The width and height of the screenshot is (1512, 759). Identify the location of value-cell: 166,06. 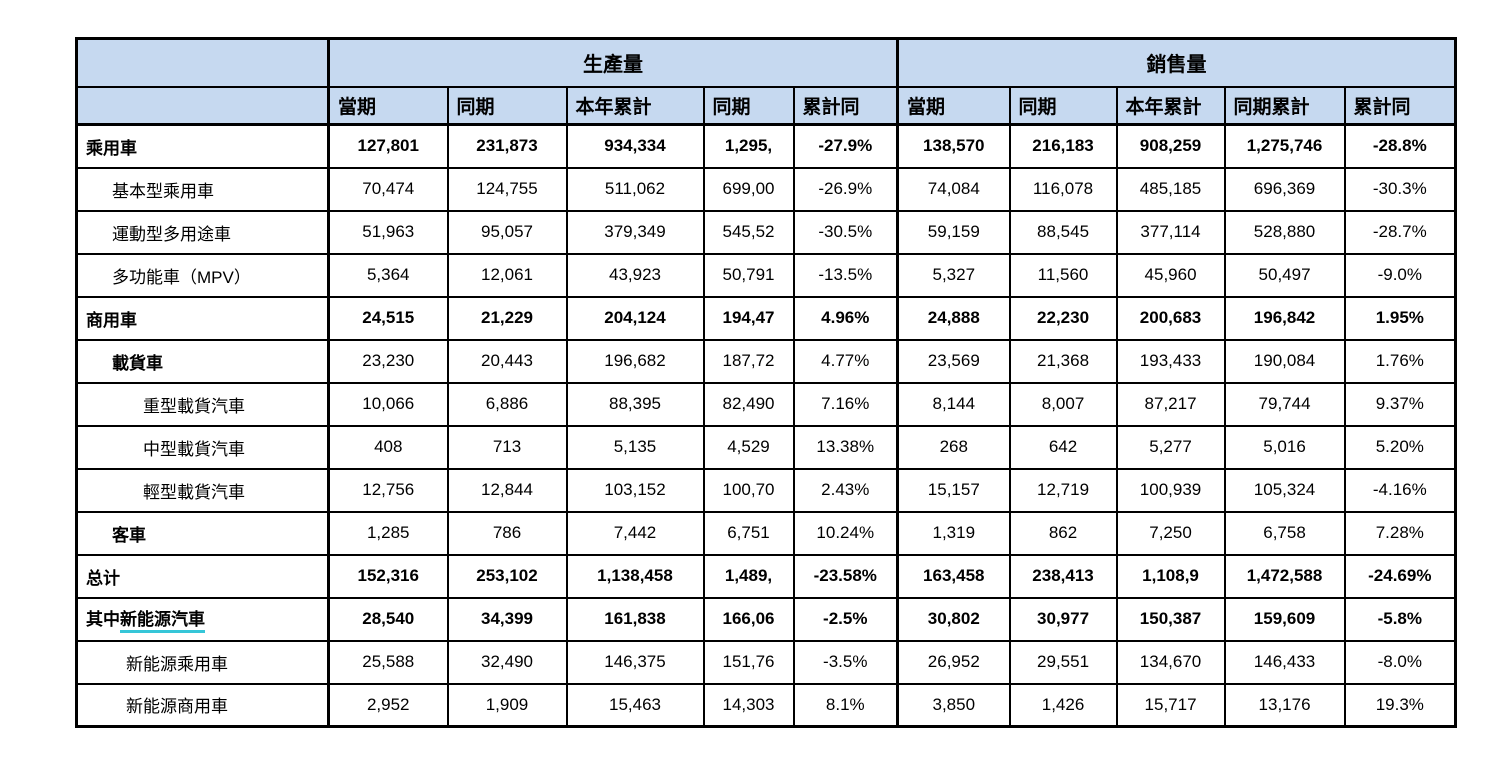
(748, 619).